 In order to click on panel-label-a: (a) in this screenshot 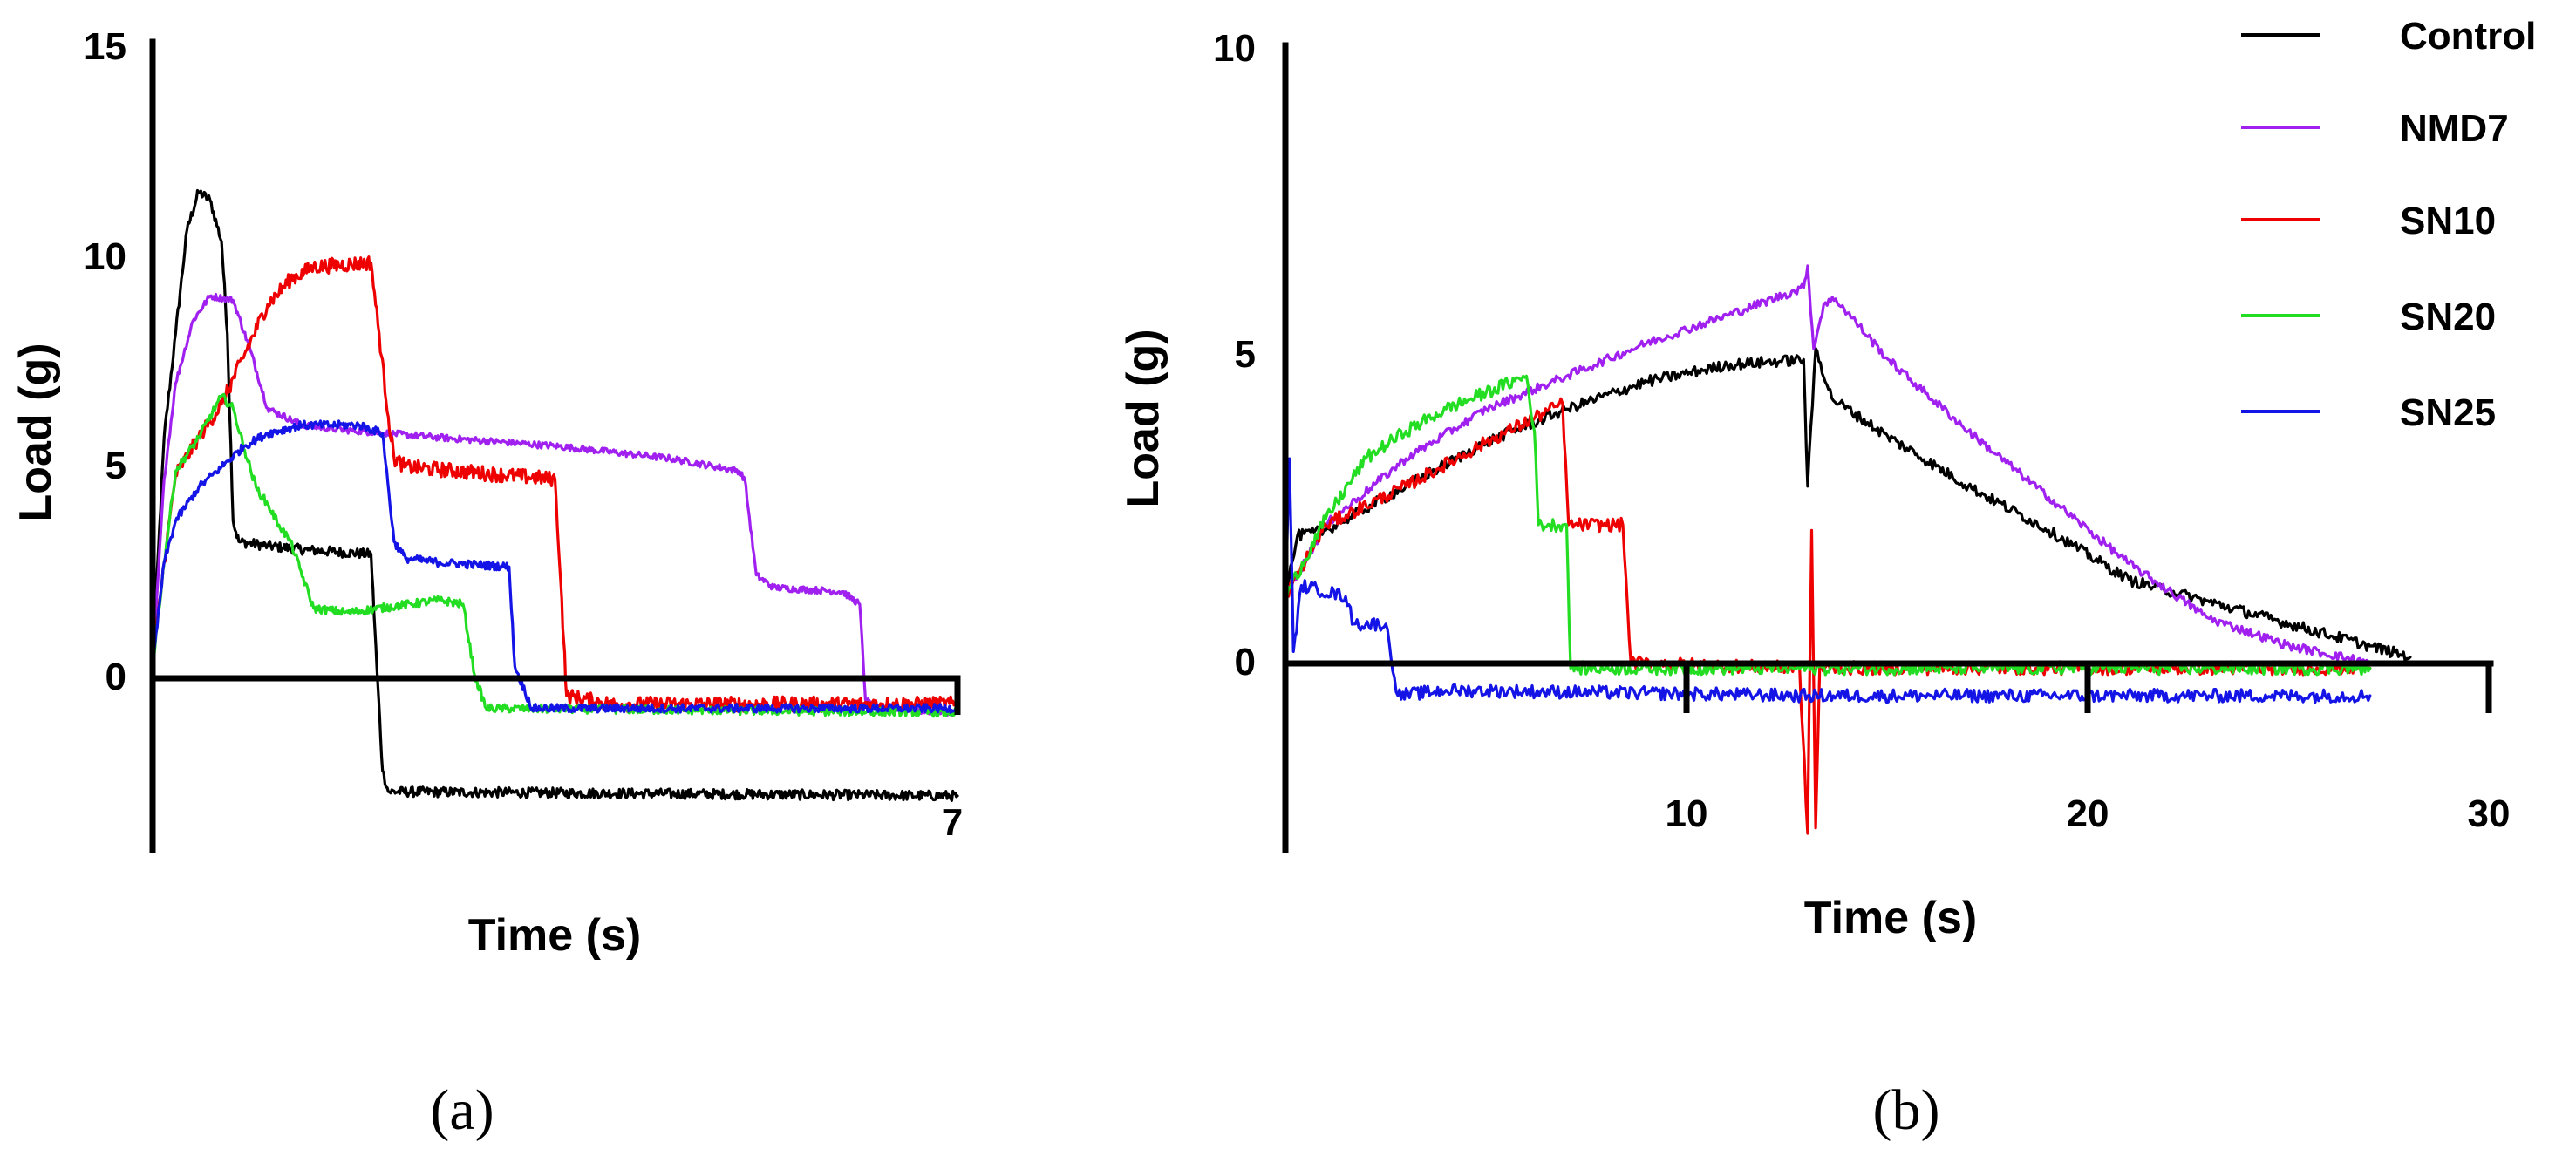, I will do `click(462, 1110)`.